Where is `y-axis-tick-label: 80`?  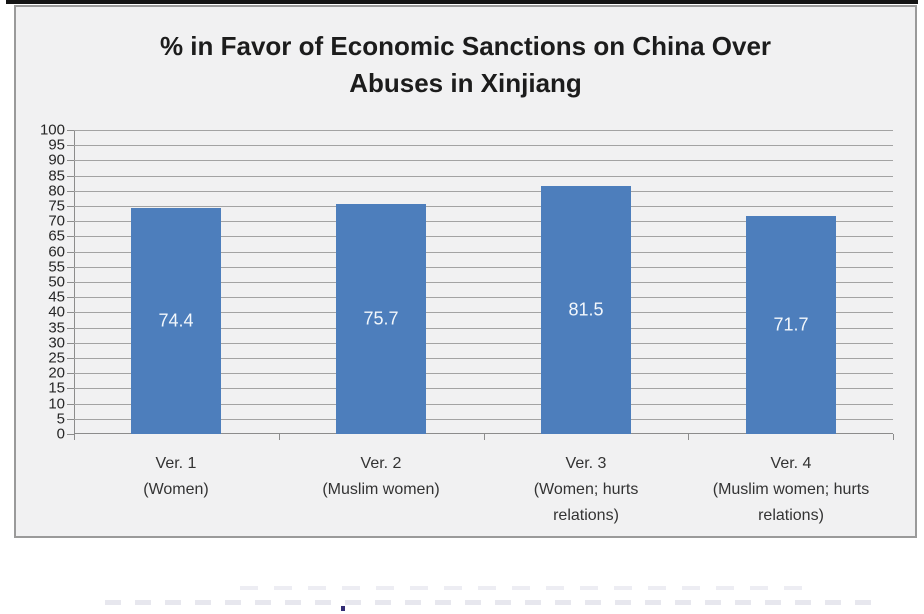
y-axis-tick-label: 80 is located at coordinates (56, 191).